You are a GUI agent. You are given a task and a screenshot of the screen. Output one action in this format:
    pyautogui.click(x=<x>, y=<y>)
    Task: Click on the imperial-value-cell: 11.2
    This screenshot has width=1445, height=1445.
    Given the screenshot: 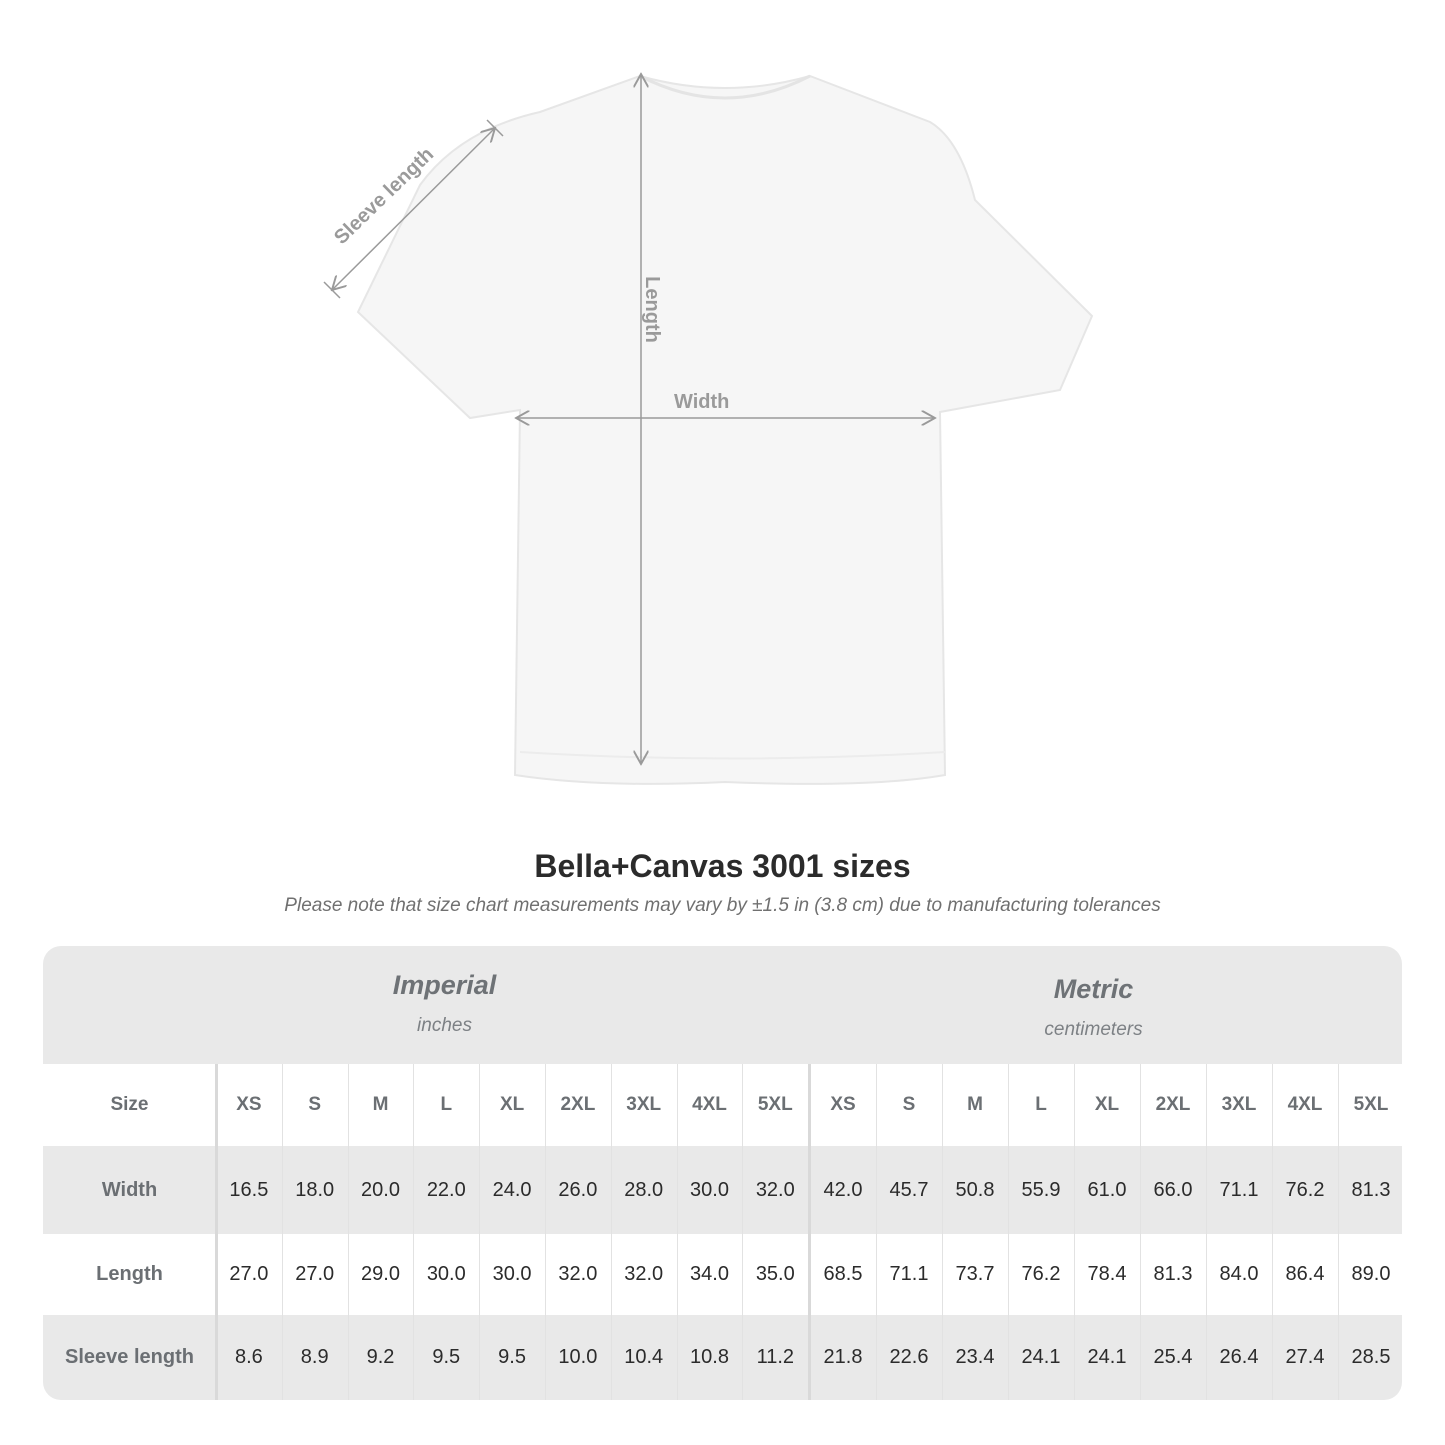 What is the action you would take?
    pyautogui.click(x=775, y=1357)
    